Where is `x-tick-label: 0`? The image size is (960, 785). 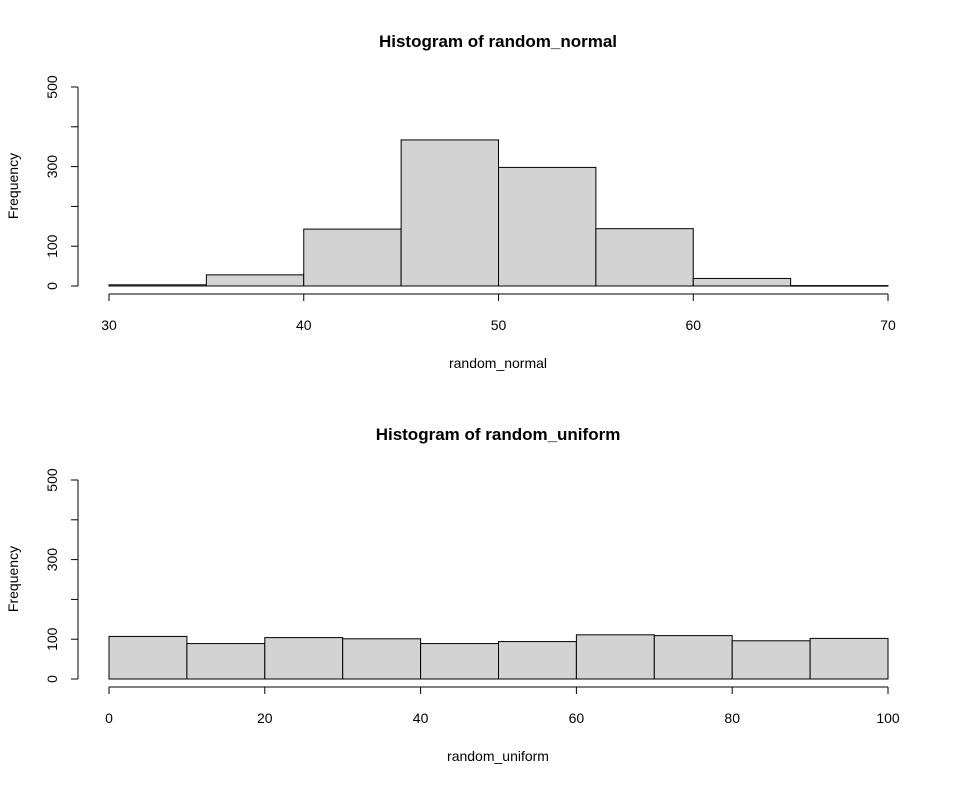
x-tick-label: 0 is located at coordinates (109, 718).